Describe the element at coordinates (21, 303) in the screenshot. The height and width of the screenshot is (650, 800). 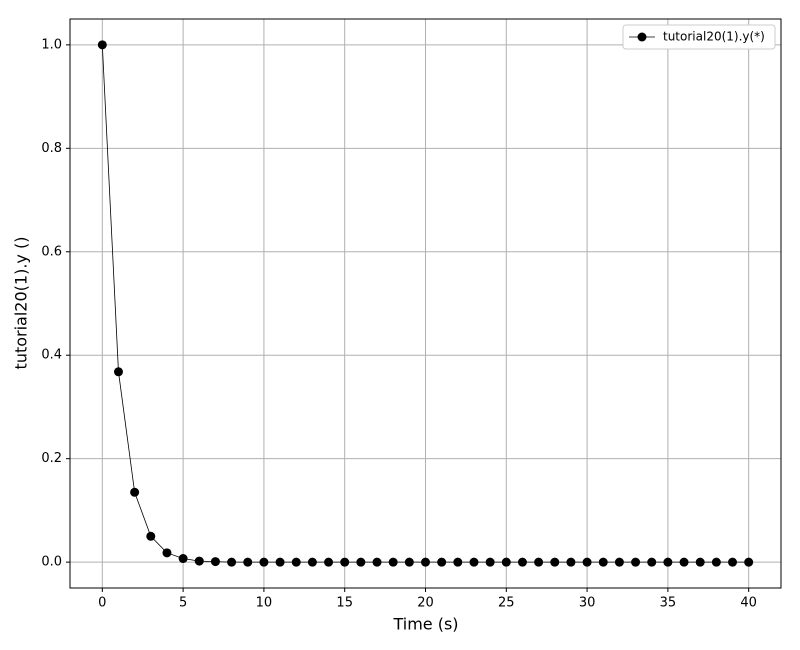
I see `y-axis-label: tutorial20(1).y ()` at that location.